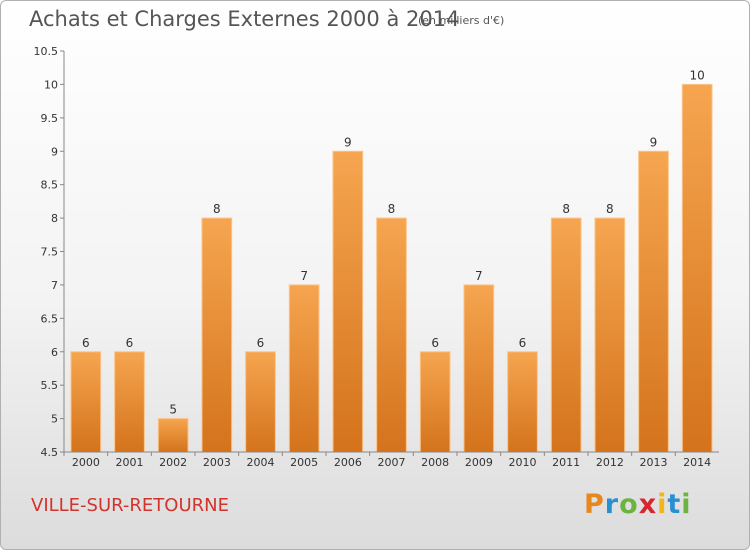 Image resolution: width=750 pixels, height=550 pixels. What do you see at coordinates (50, 185) in the screenshot?
I see `y-tick-label: 8.5` at bounding box center [50, 185].